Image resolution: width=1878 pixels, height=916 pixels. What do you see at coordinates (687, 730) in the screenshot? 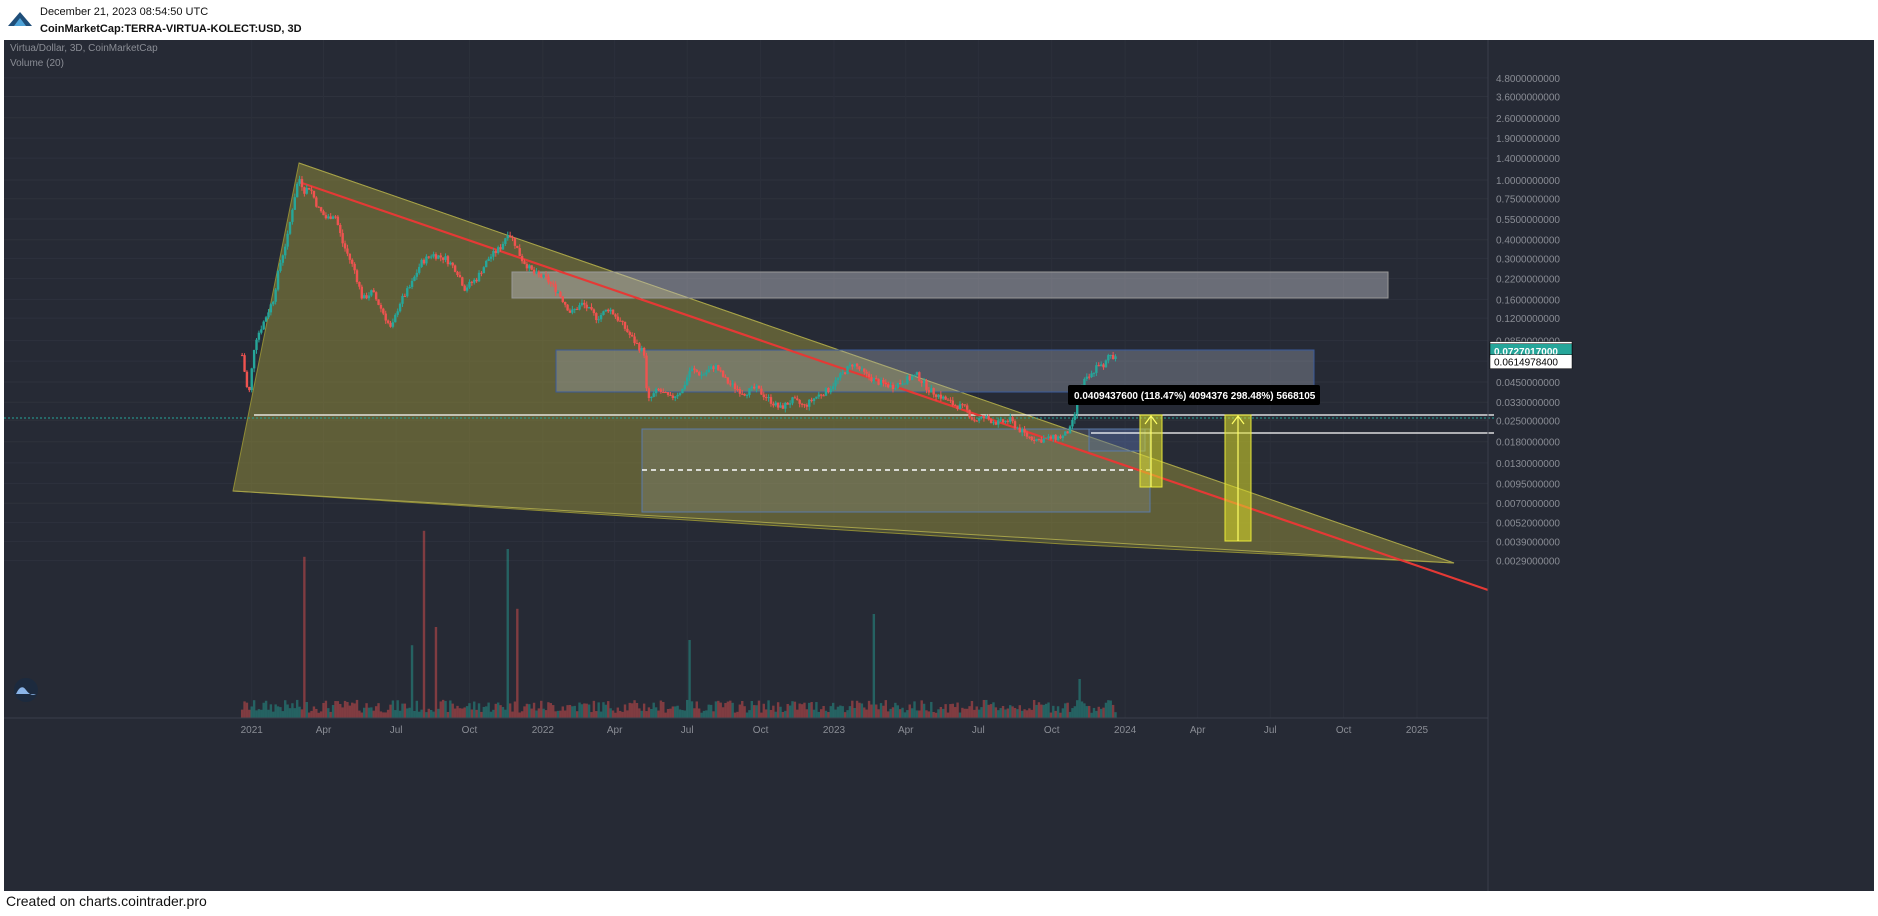
I see `x-tick-label: Jul` at bounding box center [687, 730].